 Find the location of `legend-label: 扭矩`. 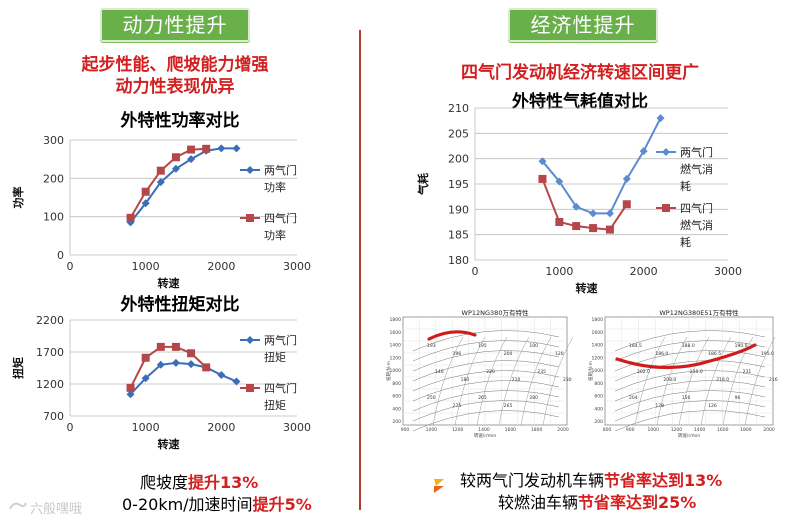

legend-label: 扭矩 is located at coordinates (275, 405).